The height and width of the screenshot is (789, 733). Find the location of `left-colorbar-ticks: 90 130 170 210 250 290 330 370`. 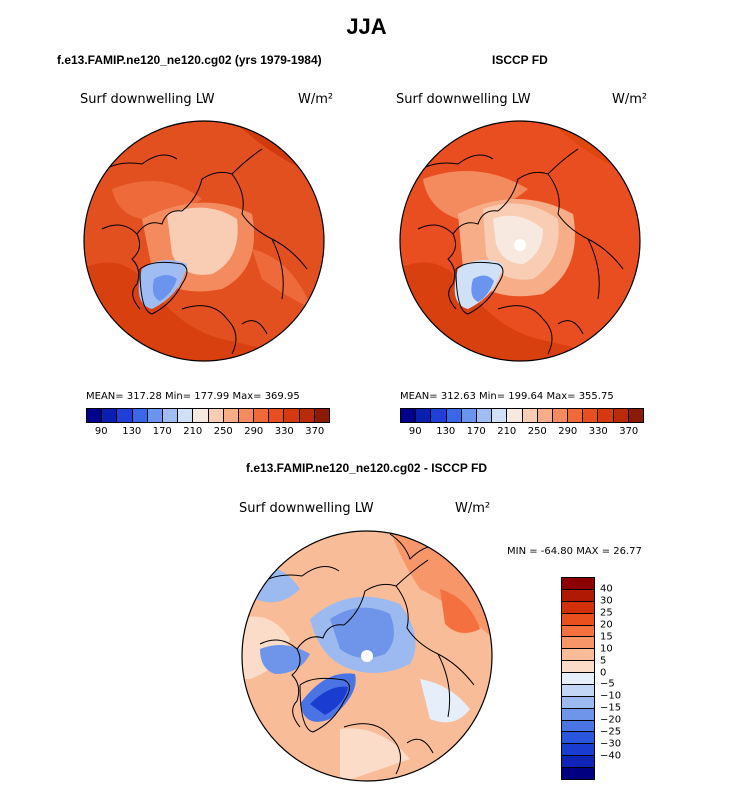

left-colorbar-ticks: 90 130 170 210 250 290 330 370 is located at coordinates (208, 433).